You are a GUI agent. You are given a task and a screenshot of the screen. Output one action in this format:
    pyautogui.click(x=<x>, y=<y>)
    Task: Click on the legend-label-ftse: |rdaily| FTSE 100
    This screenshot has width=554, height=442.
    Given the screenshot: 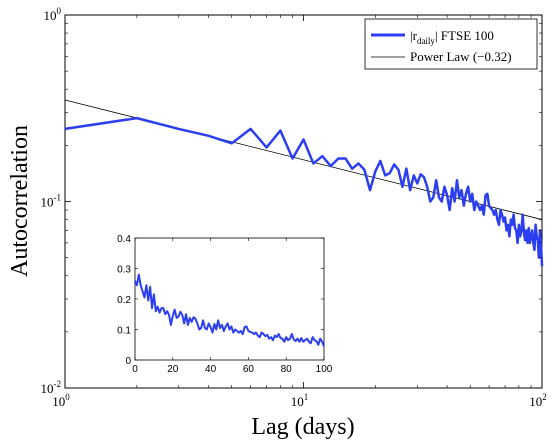 What is the action you would take?
    pyautogui.click(x=452, y=37)
    